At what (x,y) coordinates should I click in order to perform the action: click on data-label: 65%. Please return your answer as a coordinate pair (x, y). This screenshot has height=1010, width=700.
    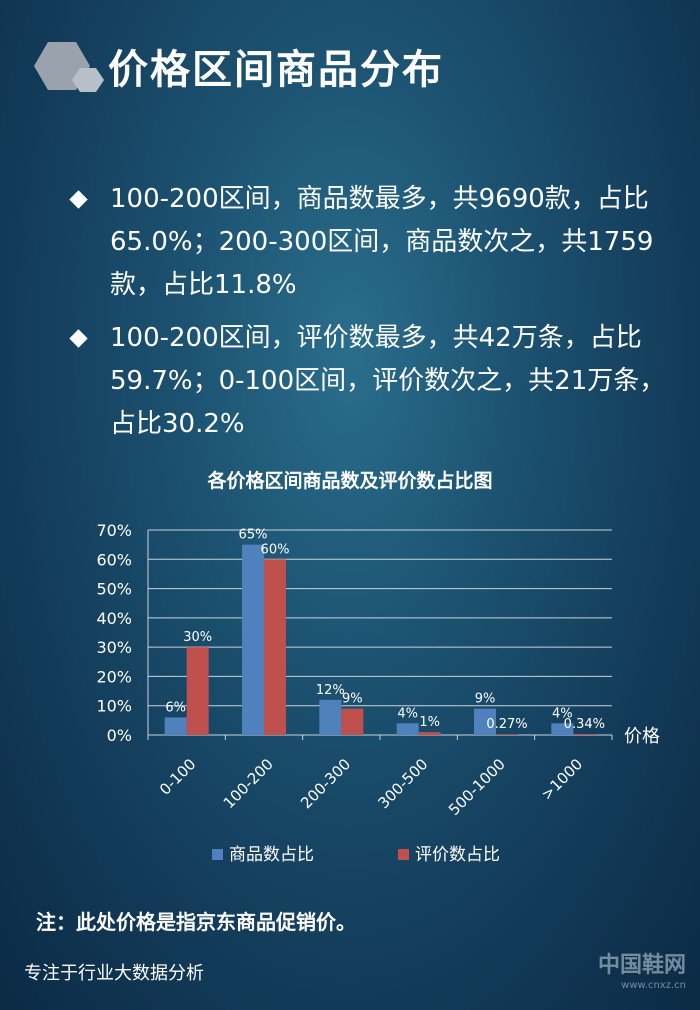
    Looking at the image, I should click on (253, 535).